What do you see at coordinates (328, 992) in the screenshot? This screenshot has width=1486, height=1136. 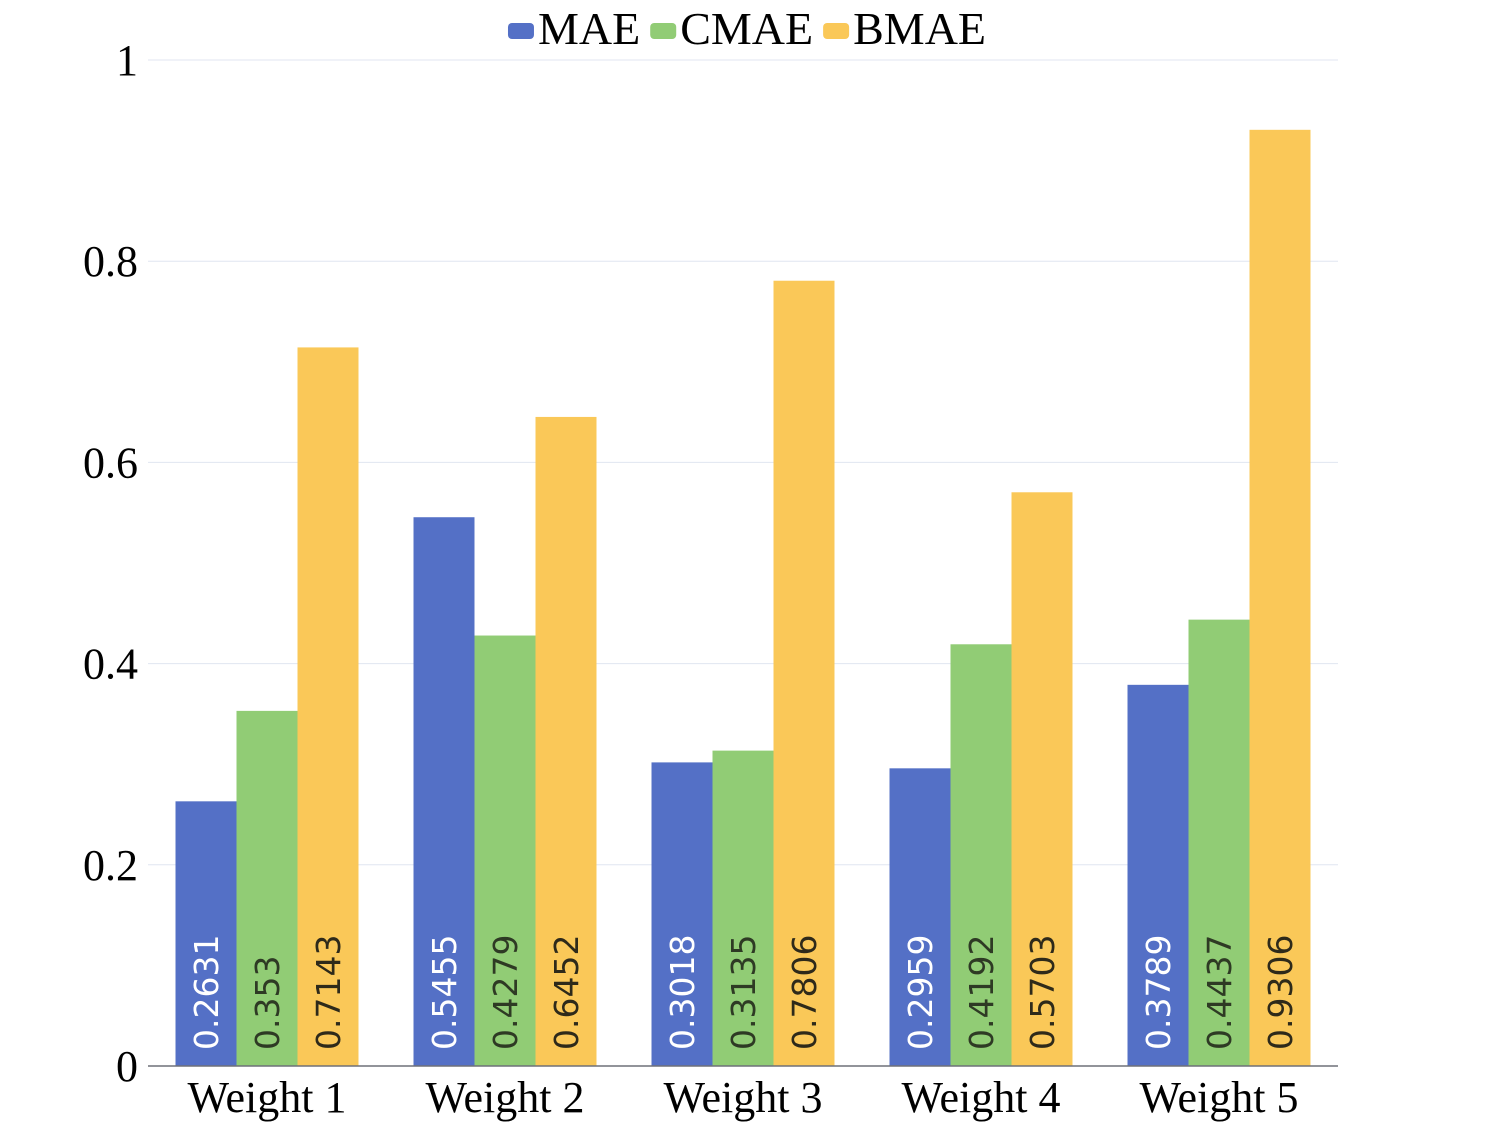 I see `data-label-bmae-1: 0.7143` at bounding box center [328, 992].